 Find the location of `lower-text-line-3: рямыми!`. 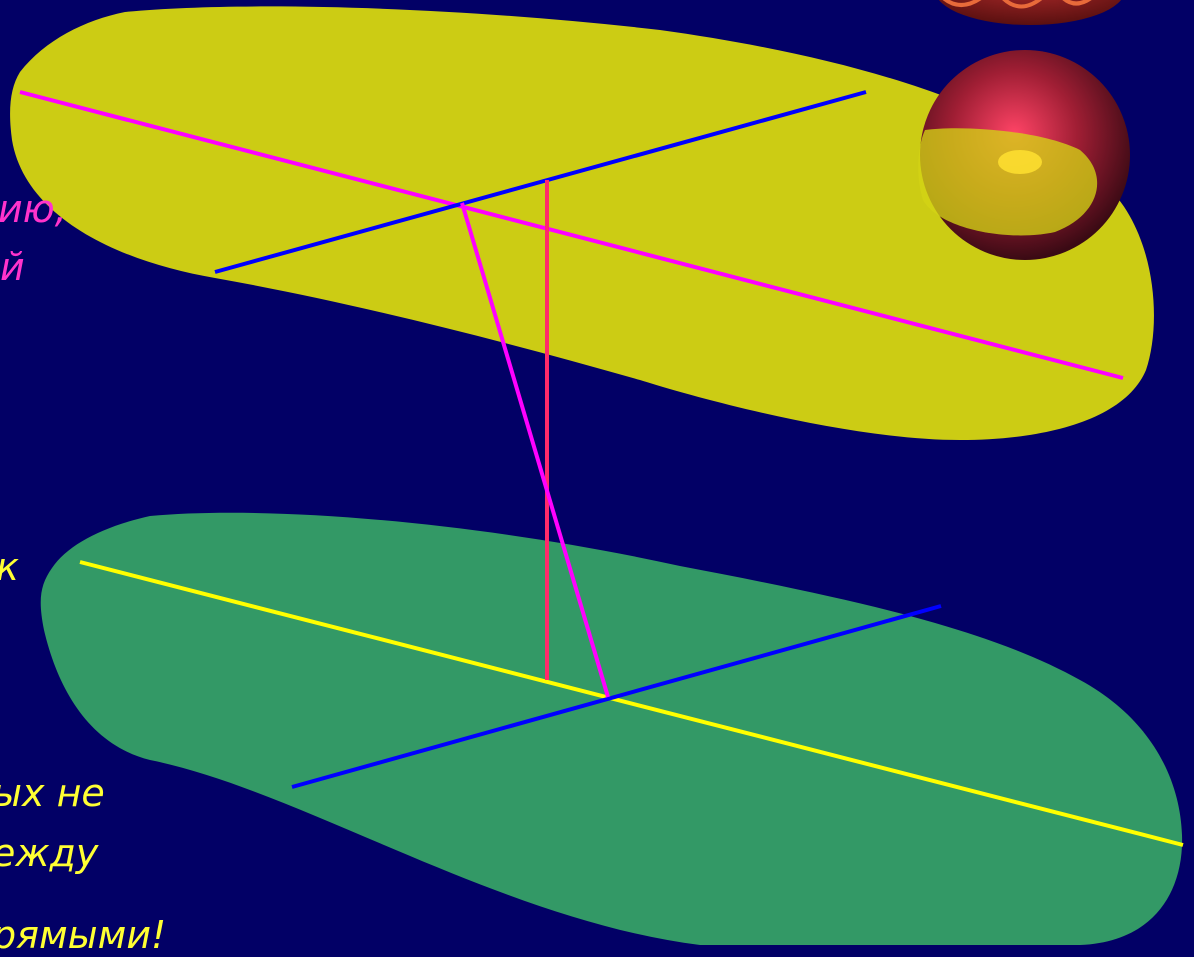

lower-text-line-3: рямыми! is located at coordinates (83, 935).